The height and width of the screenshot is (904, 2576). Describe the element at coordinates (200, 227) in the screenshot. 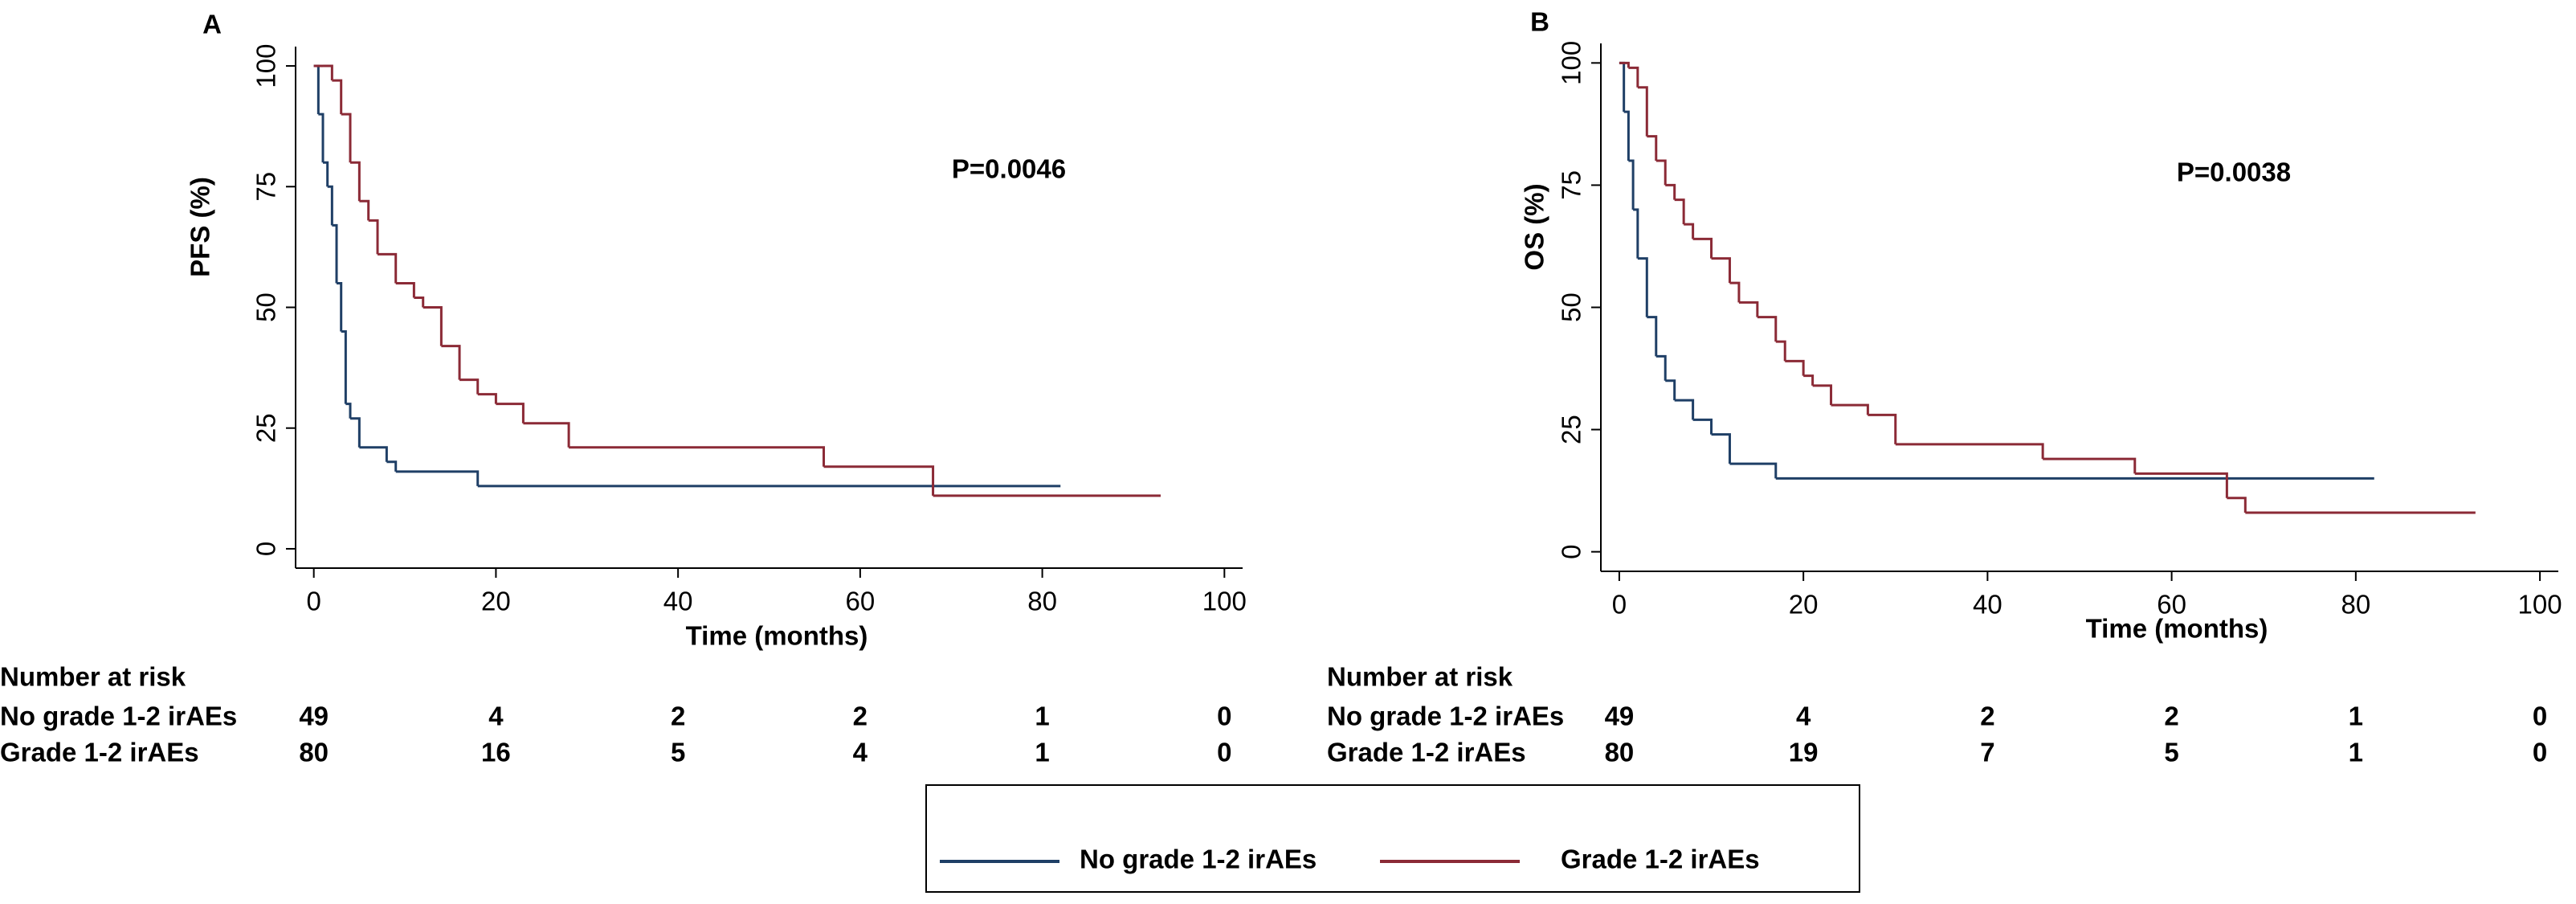

I see `y-axis-label: PFS (%)` at that location.